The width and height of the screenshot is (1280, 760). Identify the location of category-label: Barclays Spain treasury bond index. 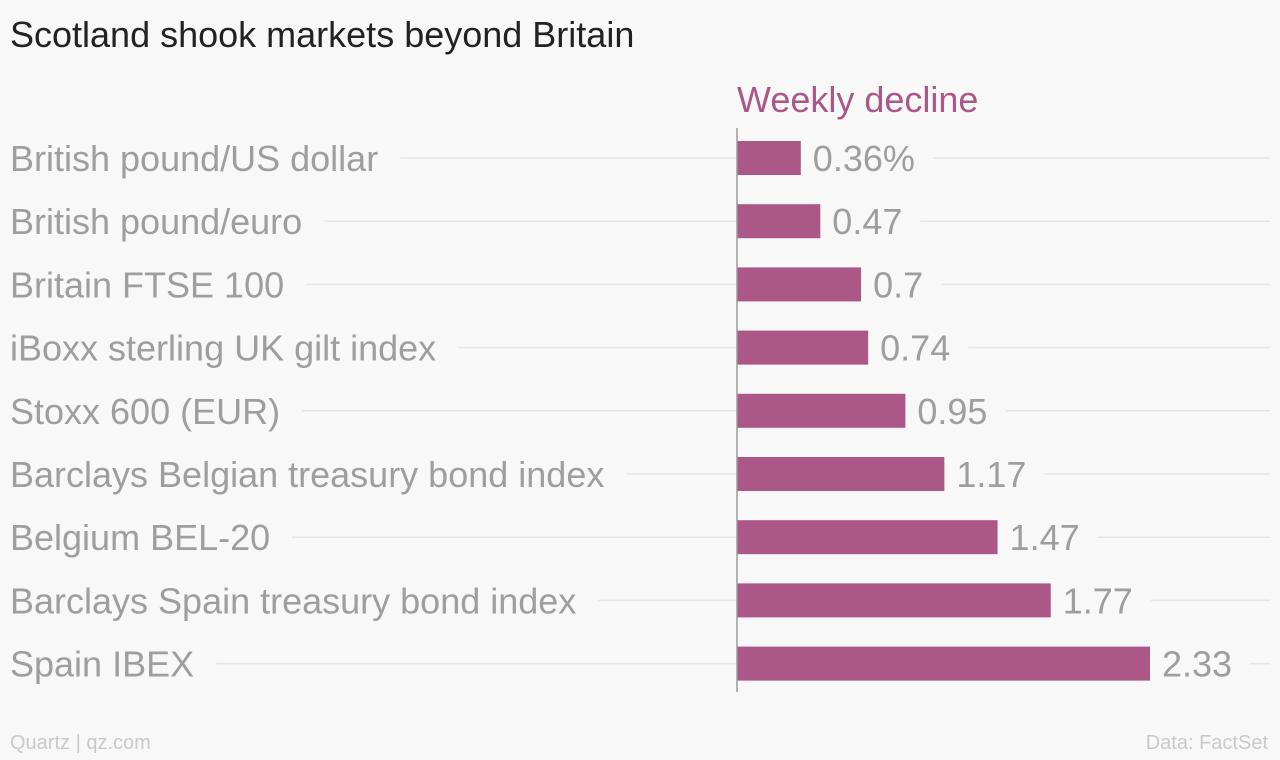
(293, 600).